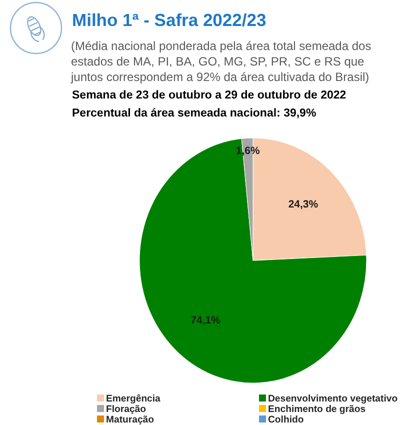 The width and height of the screenshot is (407, 425). What do you see at coordinates (130, 419) in the screenshot?
I see `legend-label: Maturação` at bounding box center [130, 419].